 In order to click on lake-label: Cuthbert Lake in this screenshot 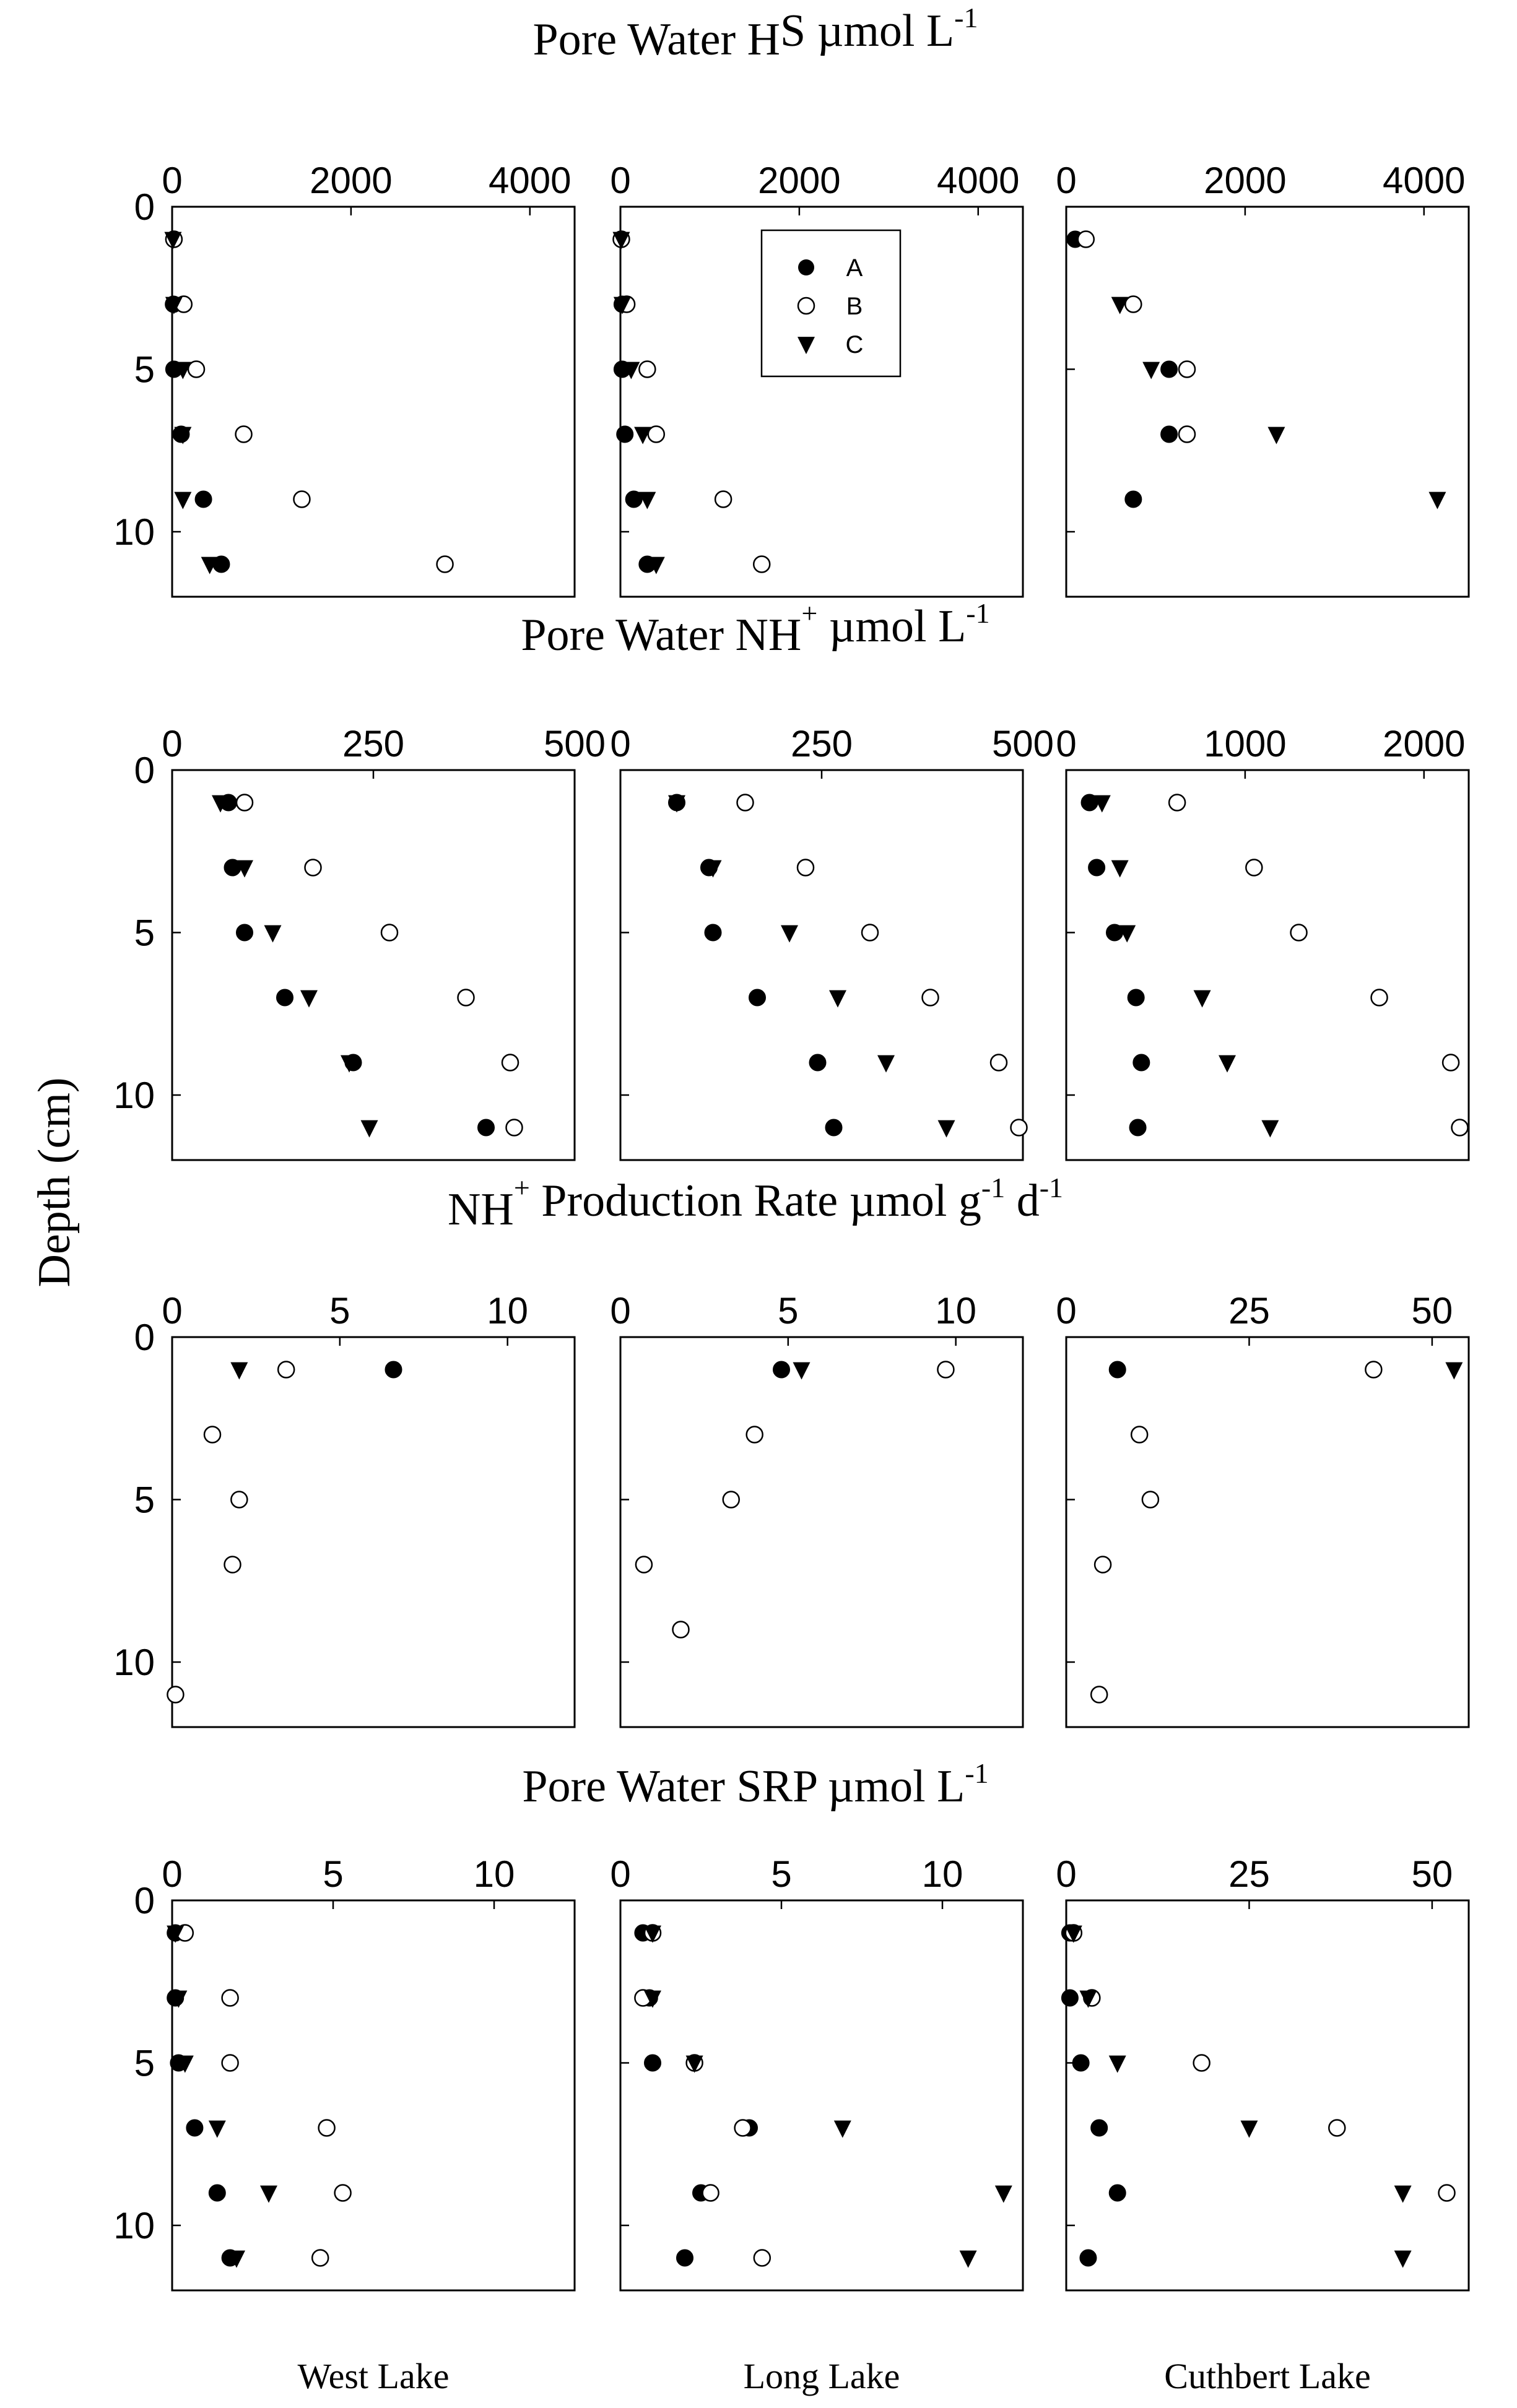, I will do `click(1267, 2376)`.